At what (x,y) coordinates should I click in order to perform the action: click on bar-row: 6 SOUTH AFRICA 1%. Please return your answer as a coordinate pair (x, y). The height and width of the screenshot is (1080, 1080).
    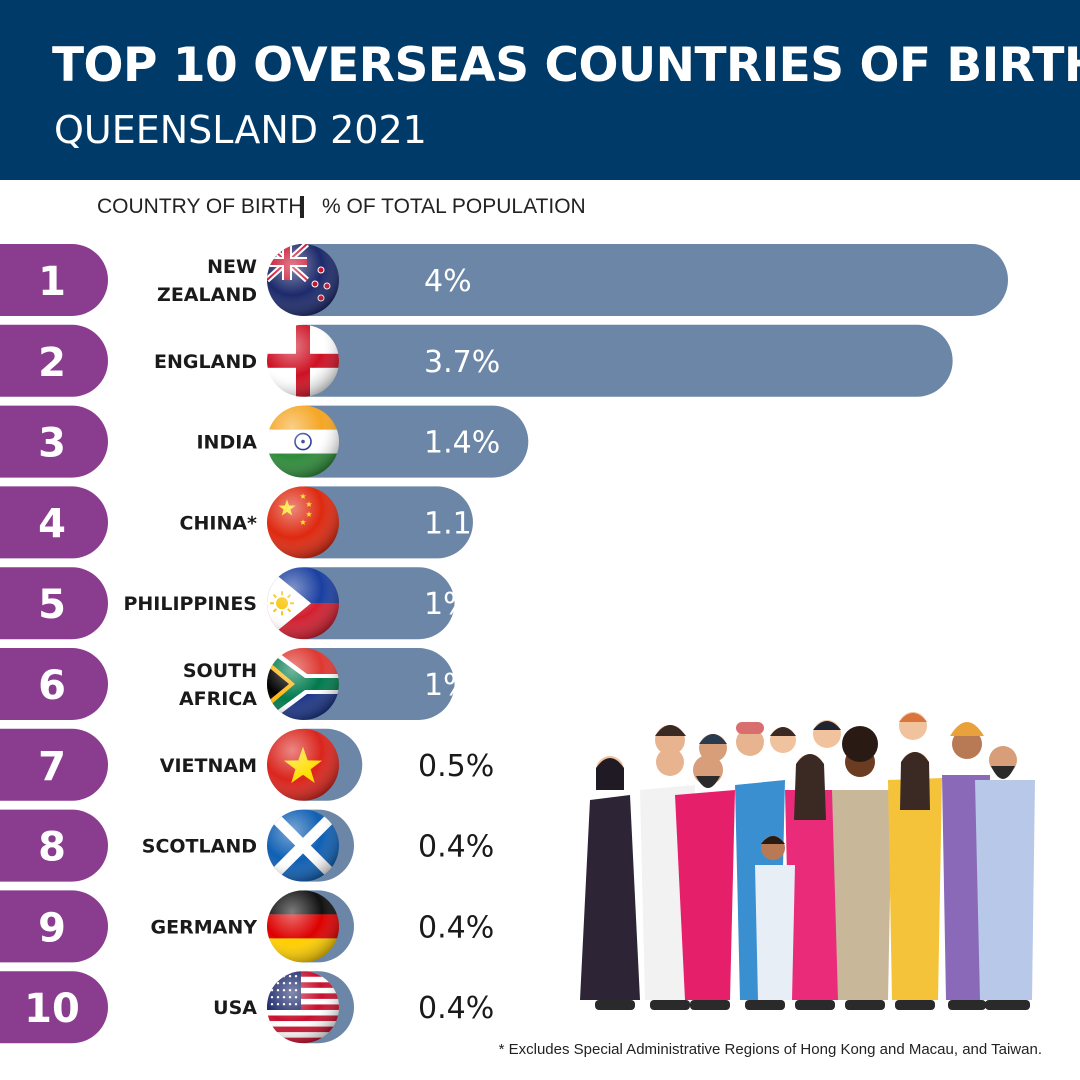
    Looking at the image, I should click on (236, 684).